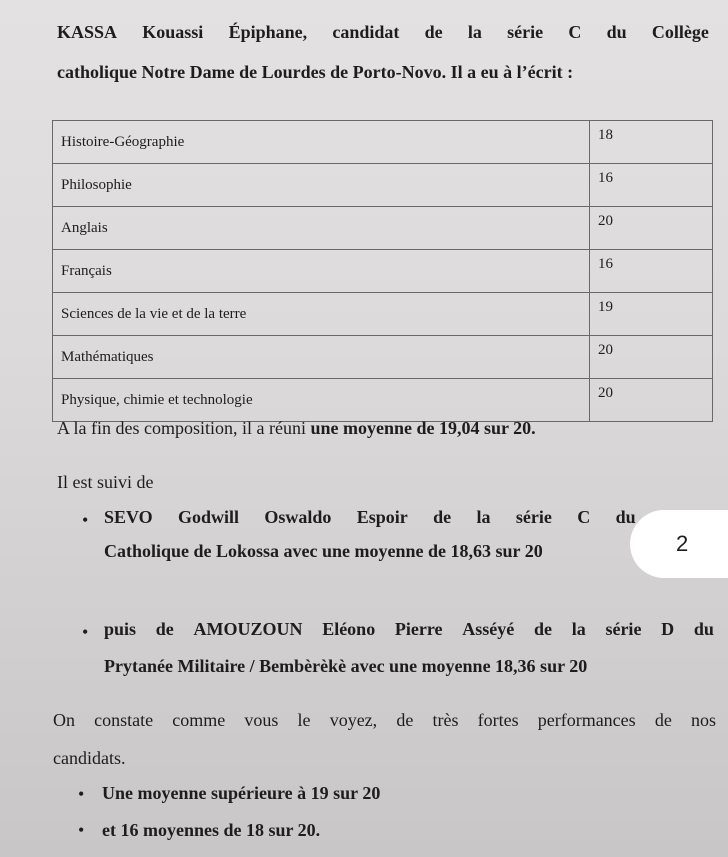  What do you see at coordinates (353, 720) in the screenshot?
I see `word: voyez,` at bounding box center [353, 720].